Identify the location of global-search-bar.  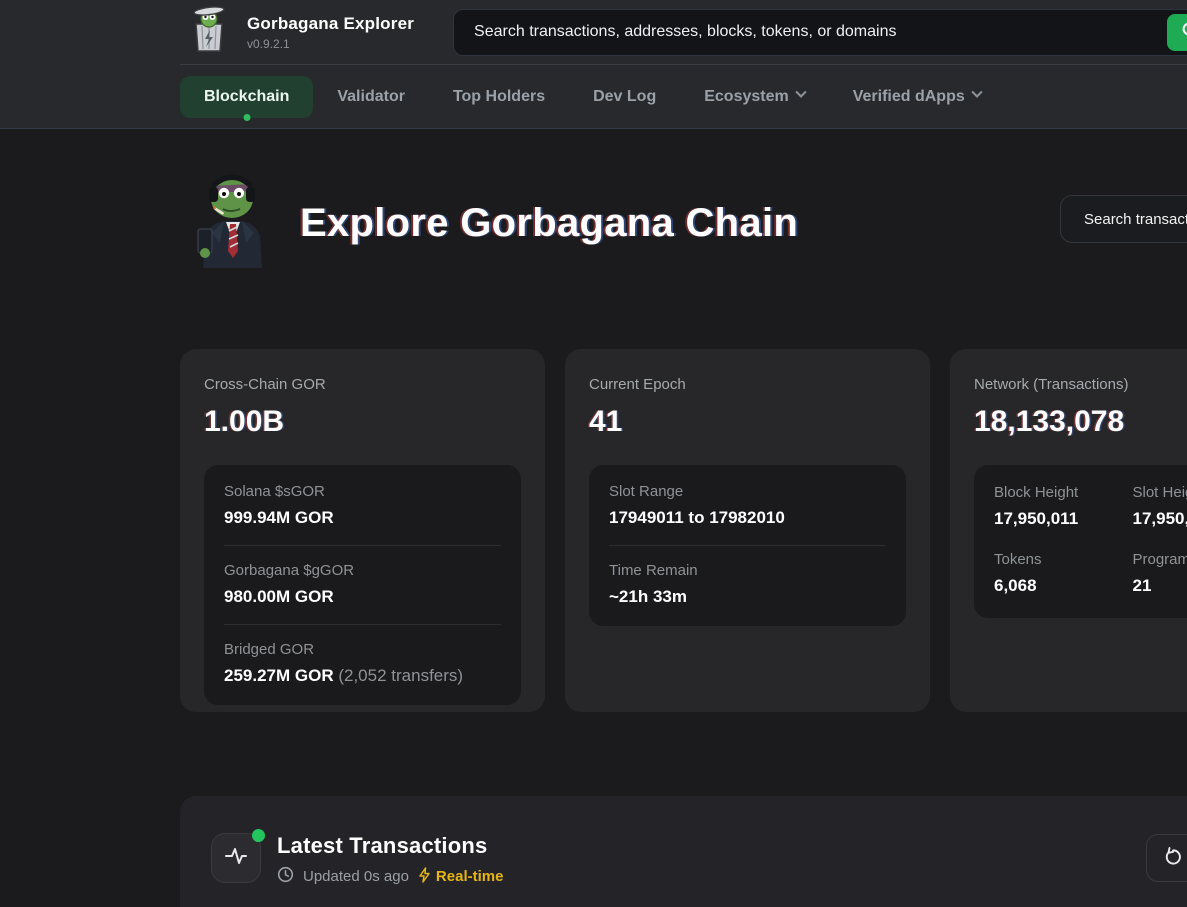
(820, 32).